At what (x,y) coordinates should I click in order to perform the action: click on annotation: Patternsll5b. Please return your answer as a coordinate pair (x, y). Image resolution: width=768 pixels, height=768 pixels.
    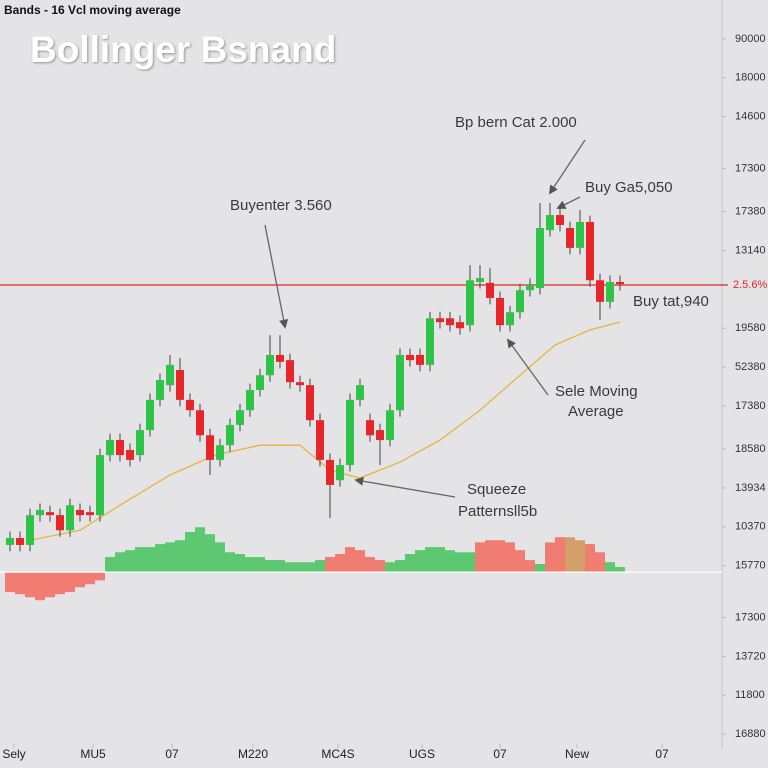
    Looking at the image, I should click on (497, 511).